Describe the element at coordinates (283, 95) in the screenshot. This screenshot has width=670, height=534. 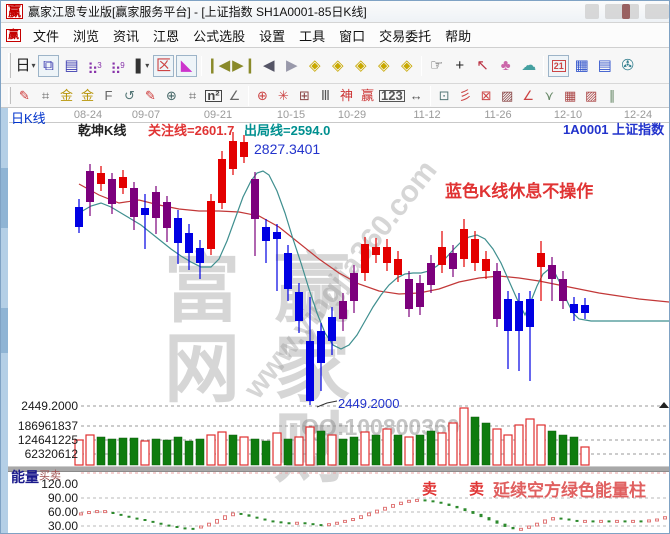
I see `star-grid-icon: ✳` at that location.